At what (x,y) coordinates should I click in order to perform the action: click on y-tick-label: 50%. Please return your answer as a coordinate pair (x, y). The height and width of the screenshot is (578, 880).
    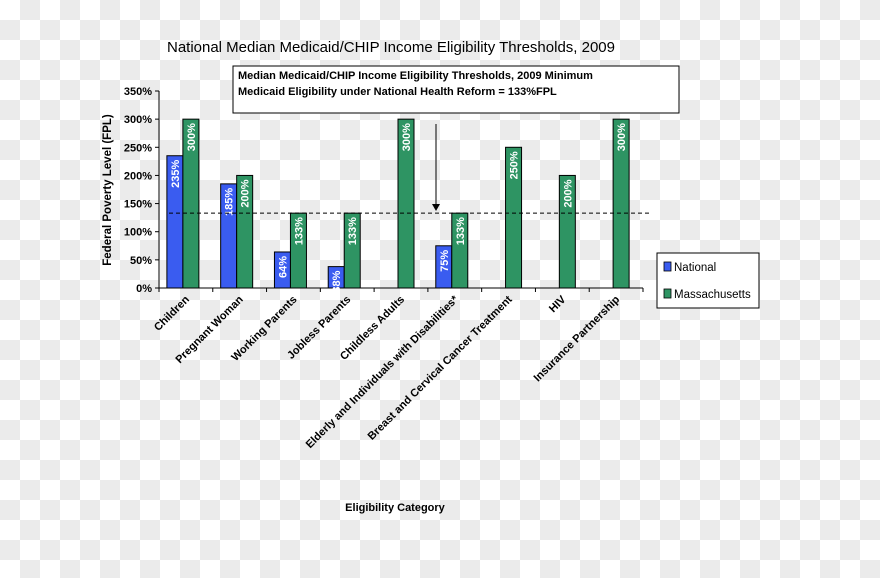
    Looking at the image, I should click on (141, 261).